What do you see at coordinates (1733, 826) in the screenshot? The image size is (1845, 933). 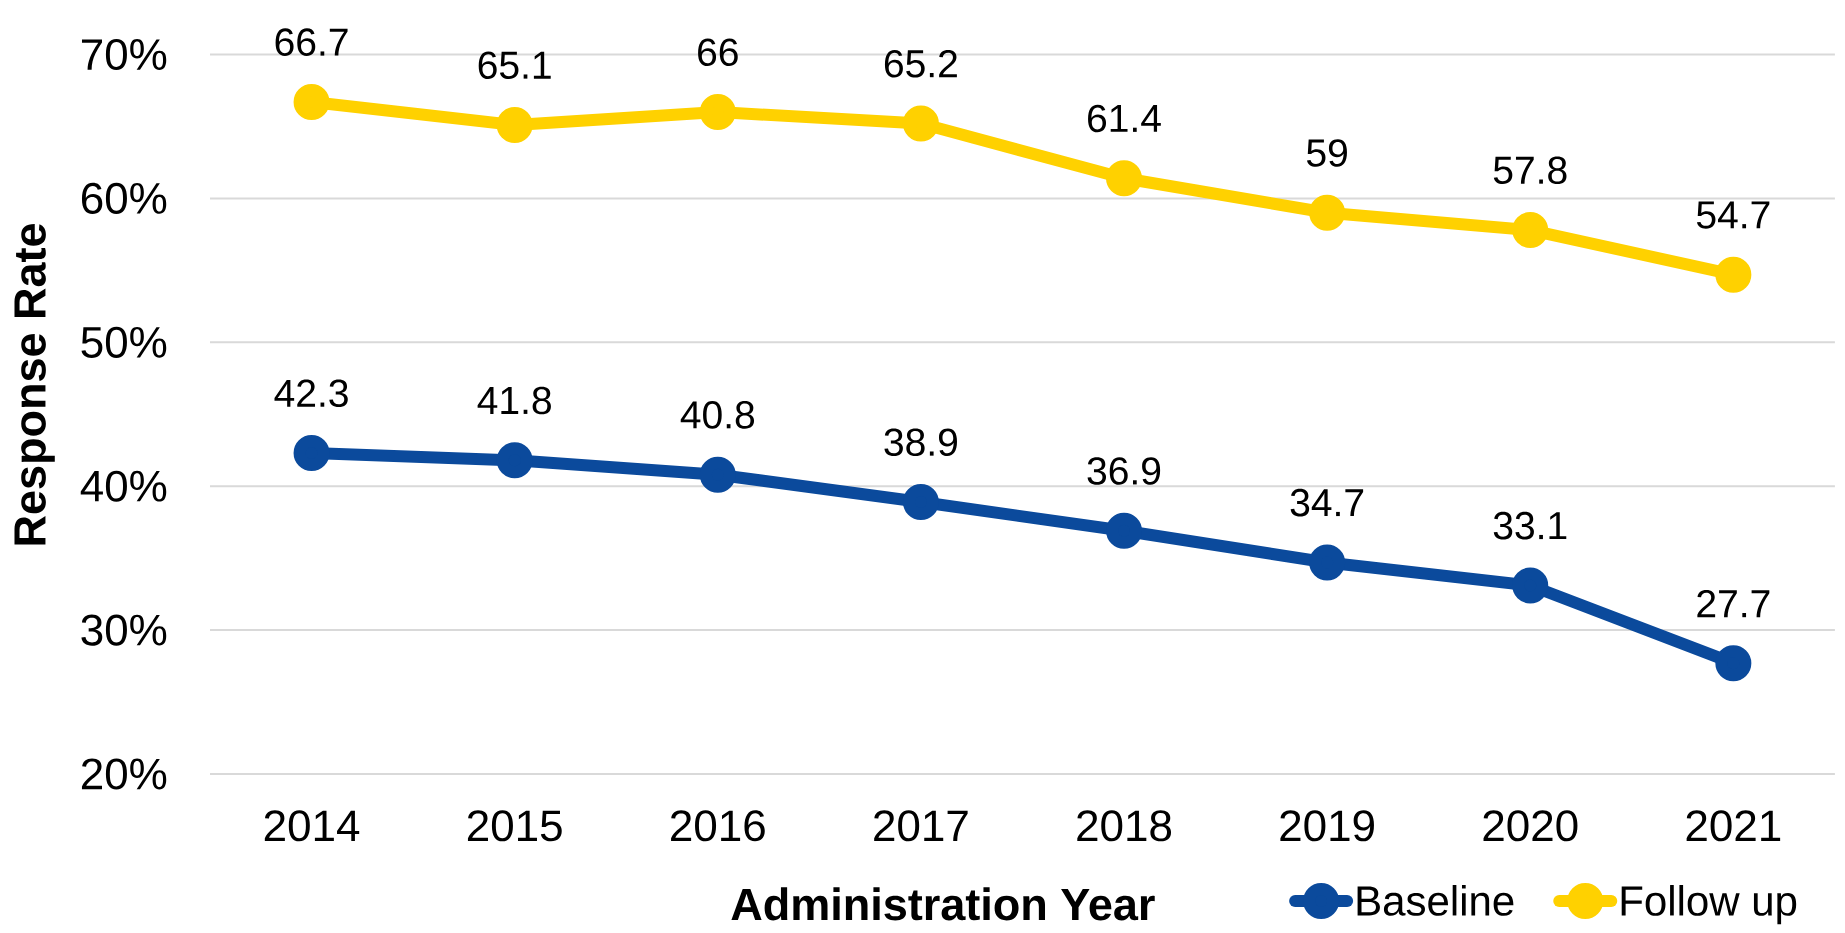 I see `x-tick-label: 2021` at bounding box center [1733, 826].